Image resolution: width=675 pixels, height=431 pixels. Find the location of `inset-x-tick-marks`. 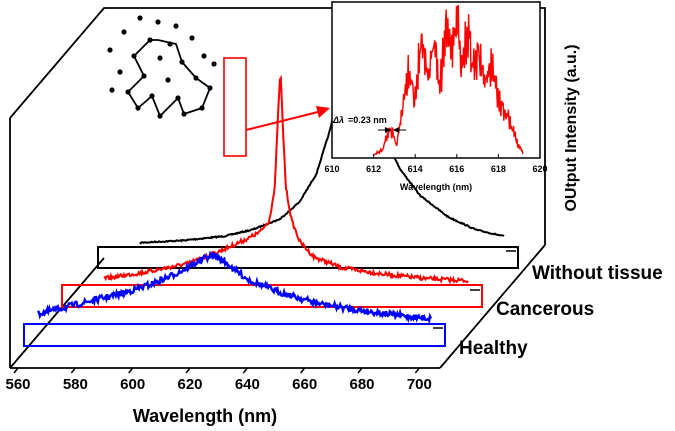

inset-x-tick-marks is located at coordinates (436, 156).